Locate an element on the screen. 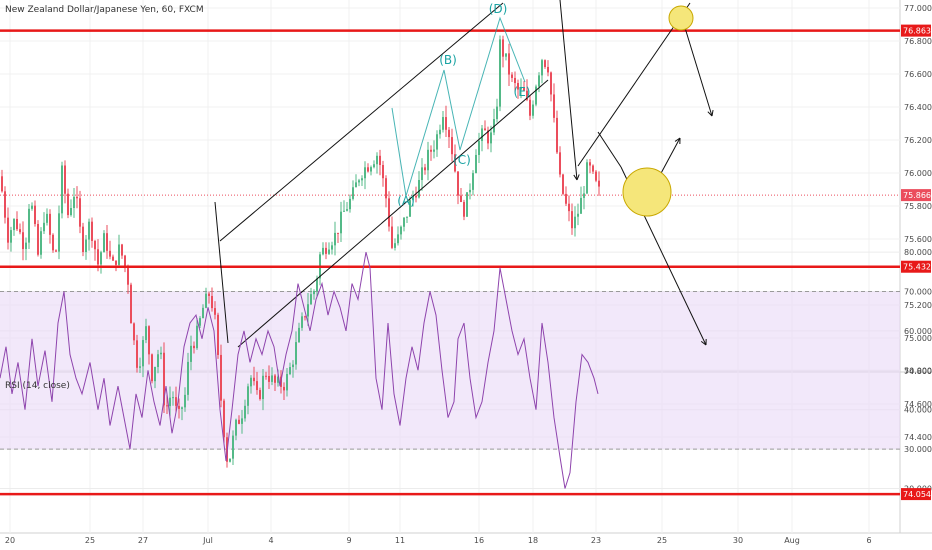 Image resolution: width=932 pixels, height=550 pixels. price-tick-label: 75.800 is located at coordinates (918, 206).